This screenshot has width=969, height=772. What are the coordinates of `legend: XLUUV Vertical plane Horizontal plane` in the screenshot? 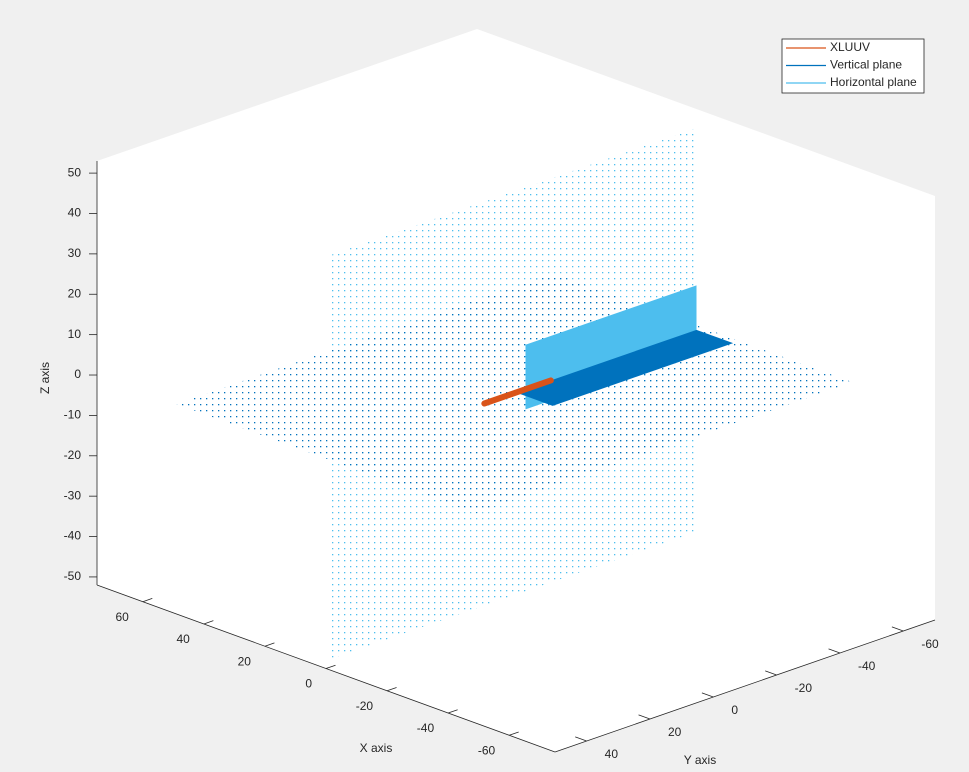 It's located at (853, 66).